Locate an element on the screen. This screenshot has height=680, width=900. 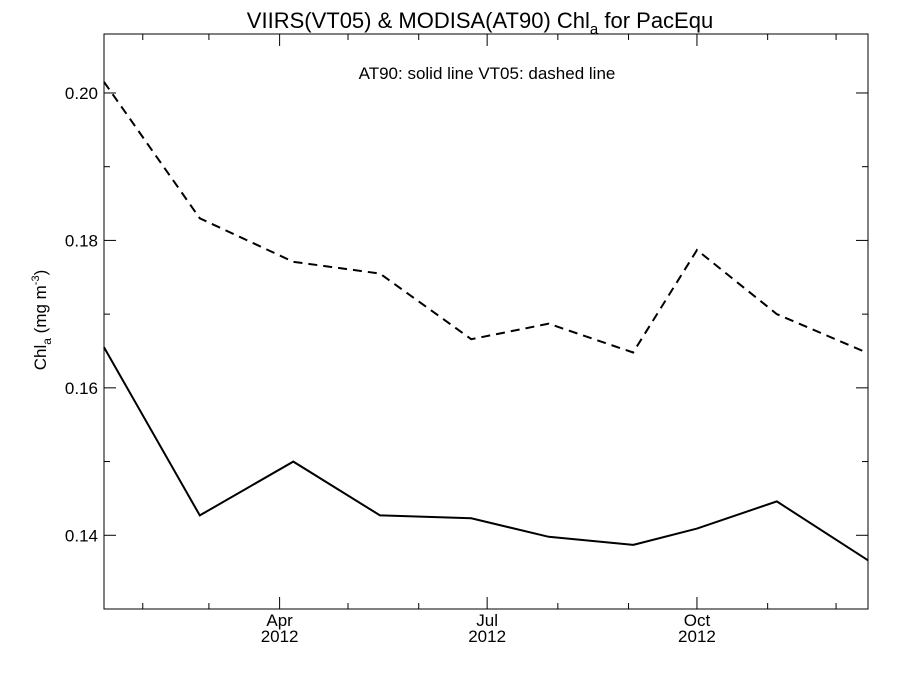
x-tick-label-month: Oct is located at coordinates (697, 620).